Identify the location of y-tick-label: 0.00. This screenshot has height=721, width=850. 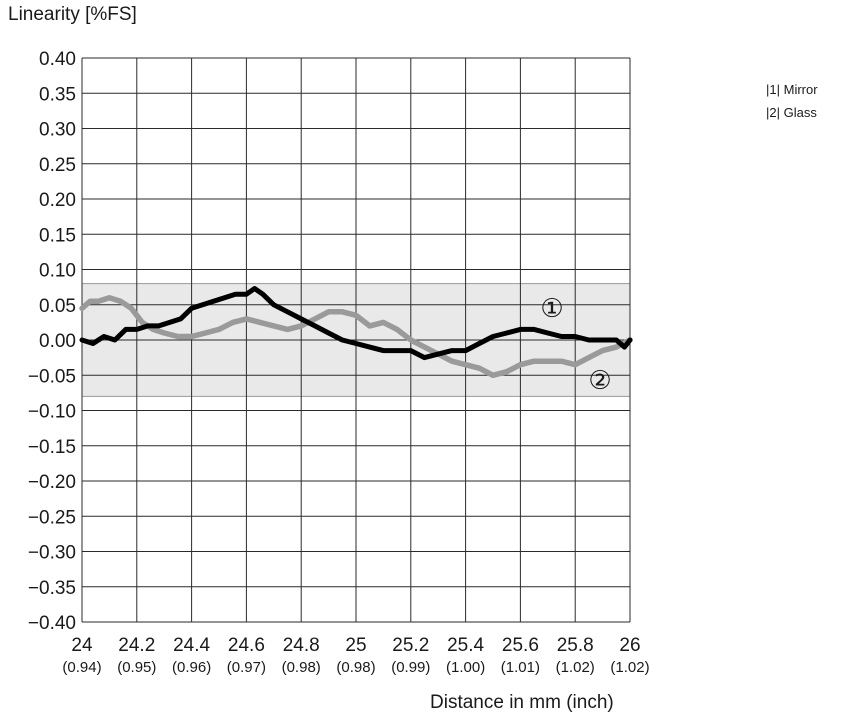
(57, 341).